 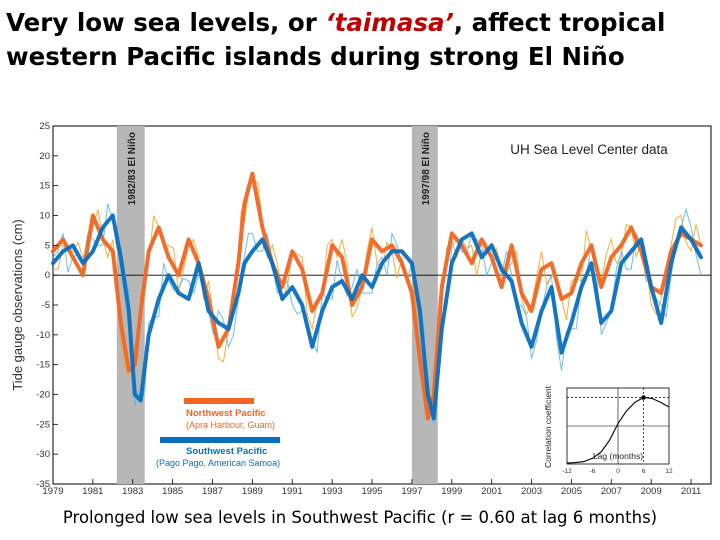 I want to click on inset-x-tick-label: 6, so click(x=644, y=471).